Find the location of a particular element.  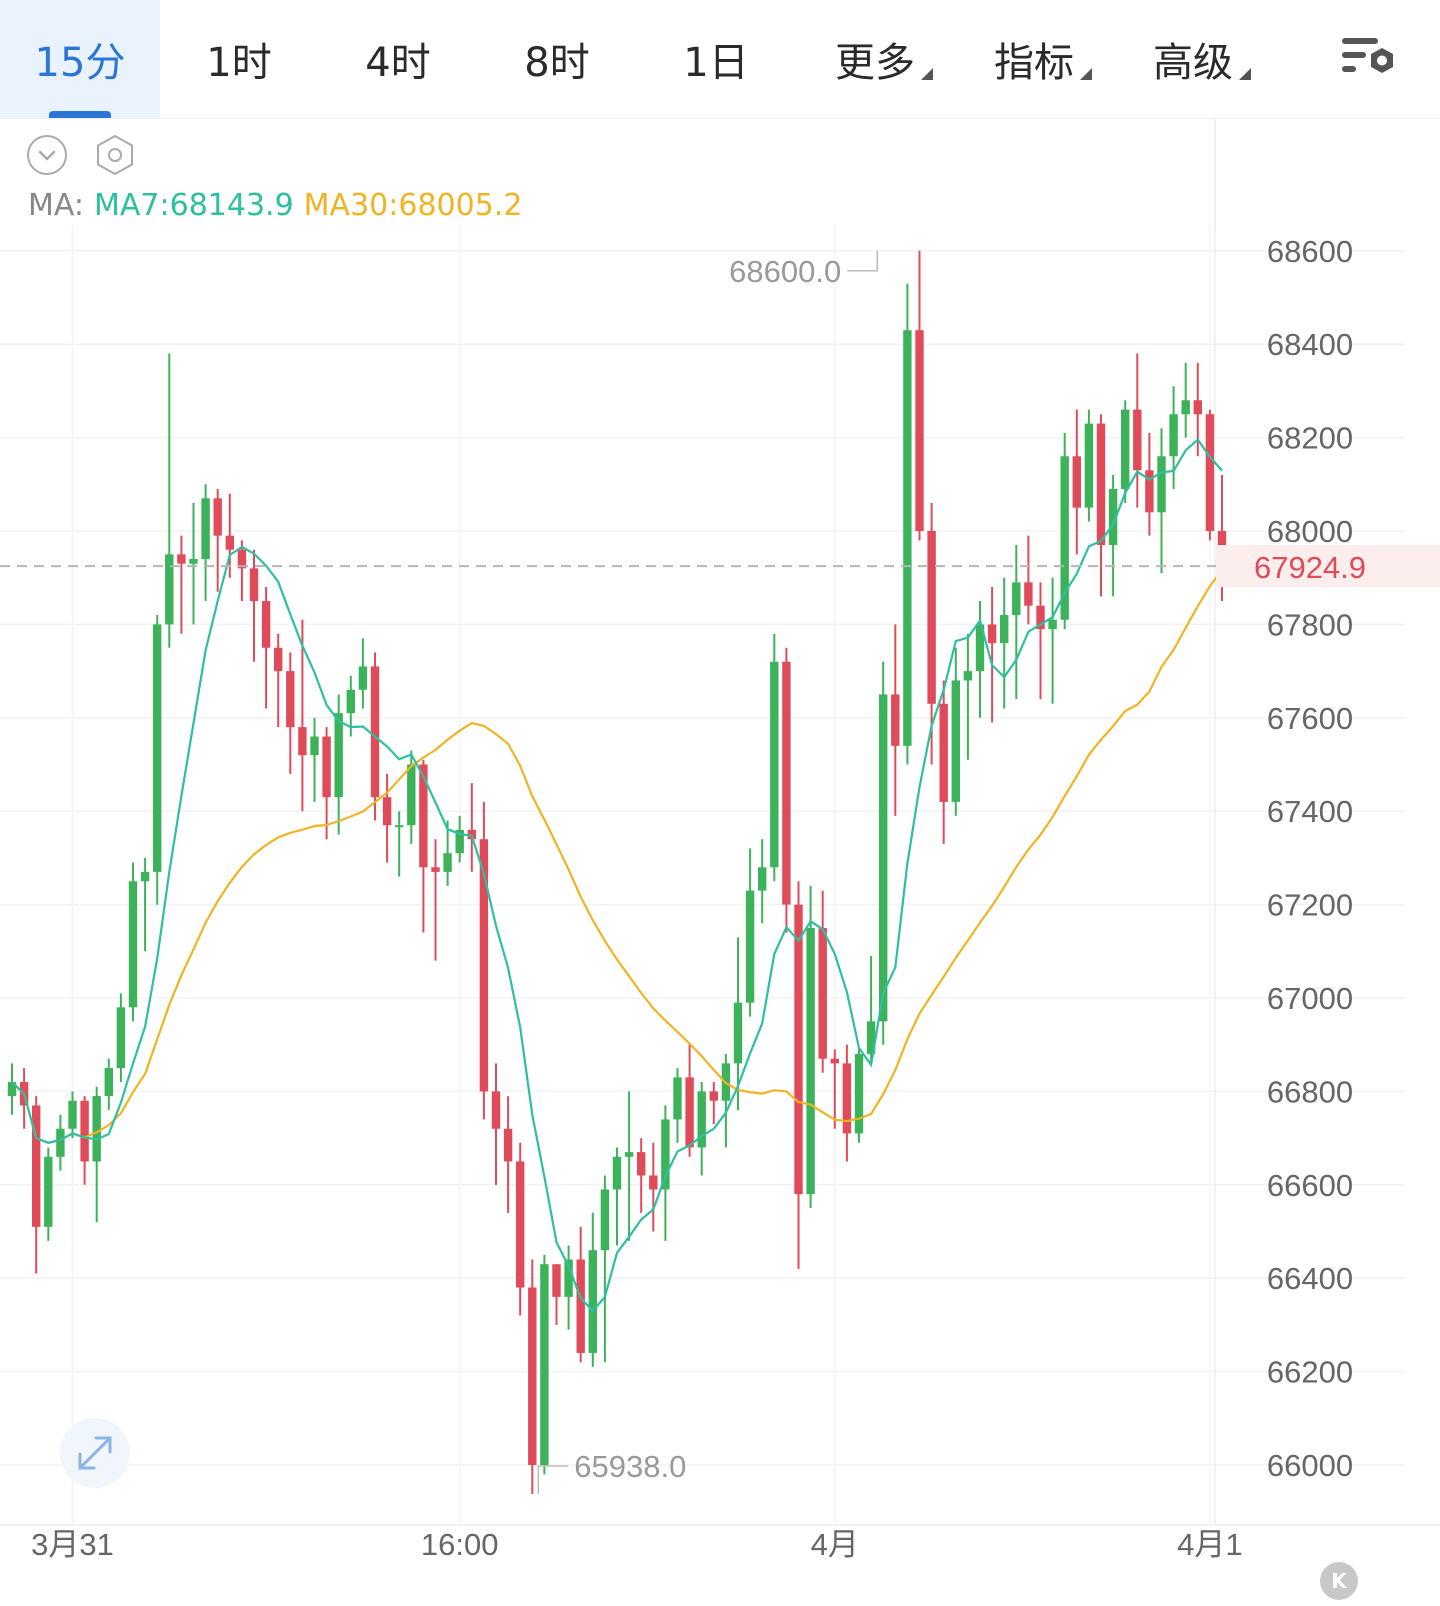

tab-more: 更多 is located at coordinates (875, 59).